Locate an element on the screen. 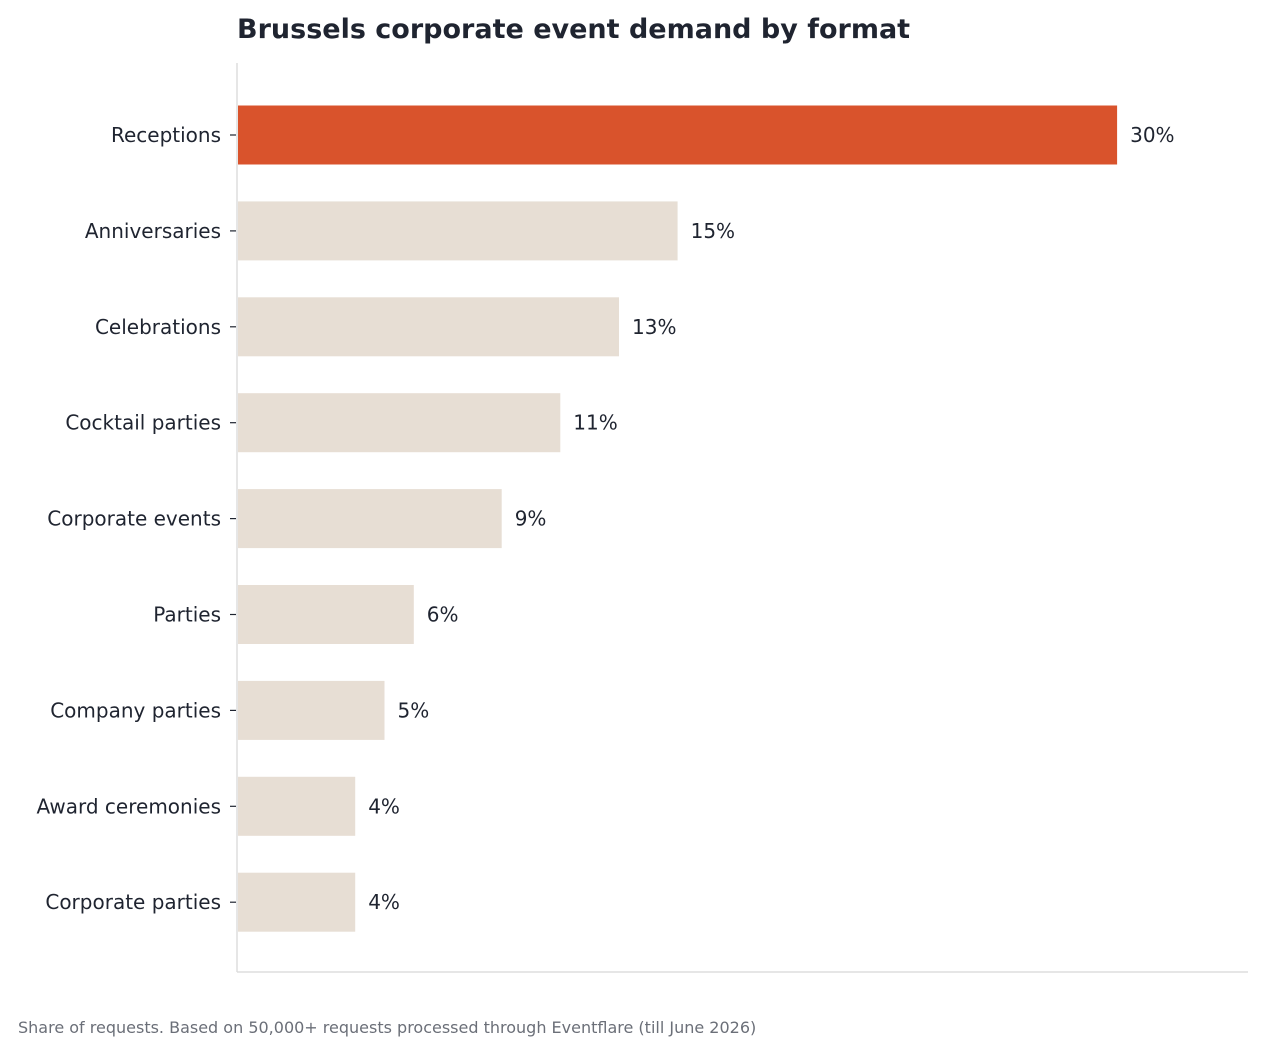  bar-parties is located at coordinates (326, 614).